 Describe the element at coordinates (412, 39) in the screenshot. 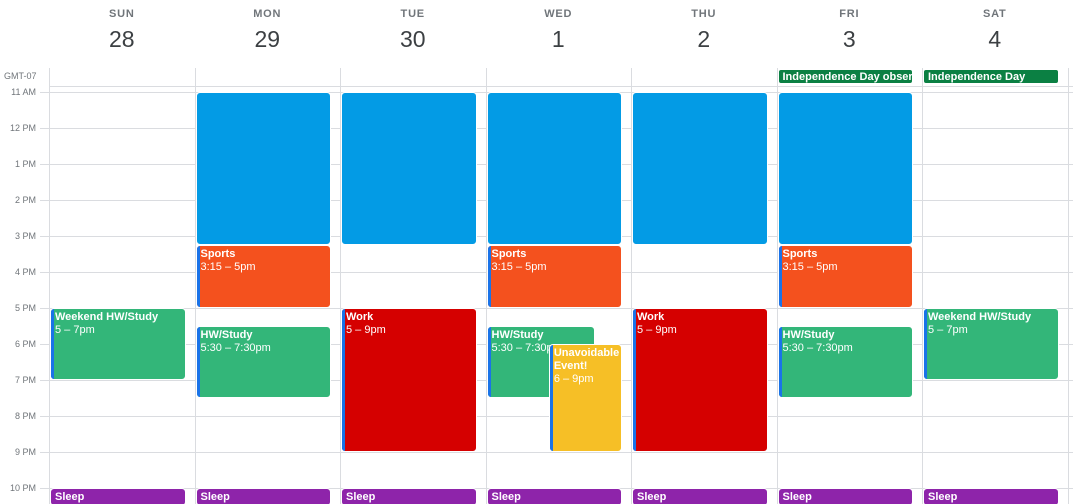

I see `day-number: 30` at that location.